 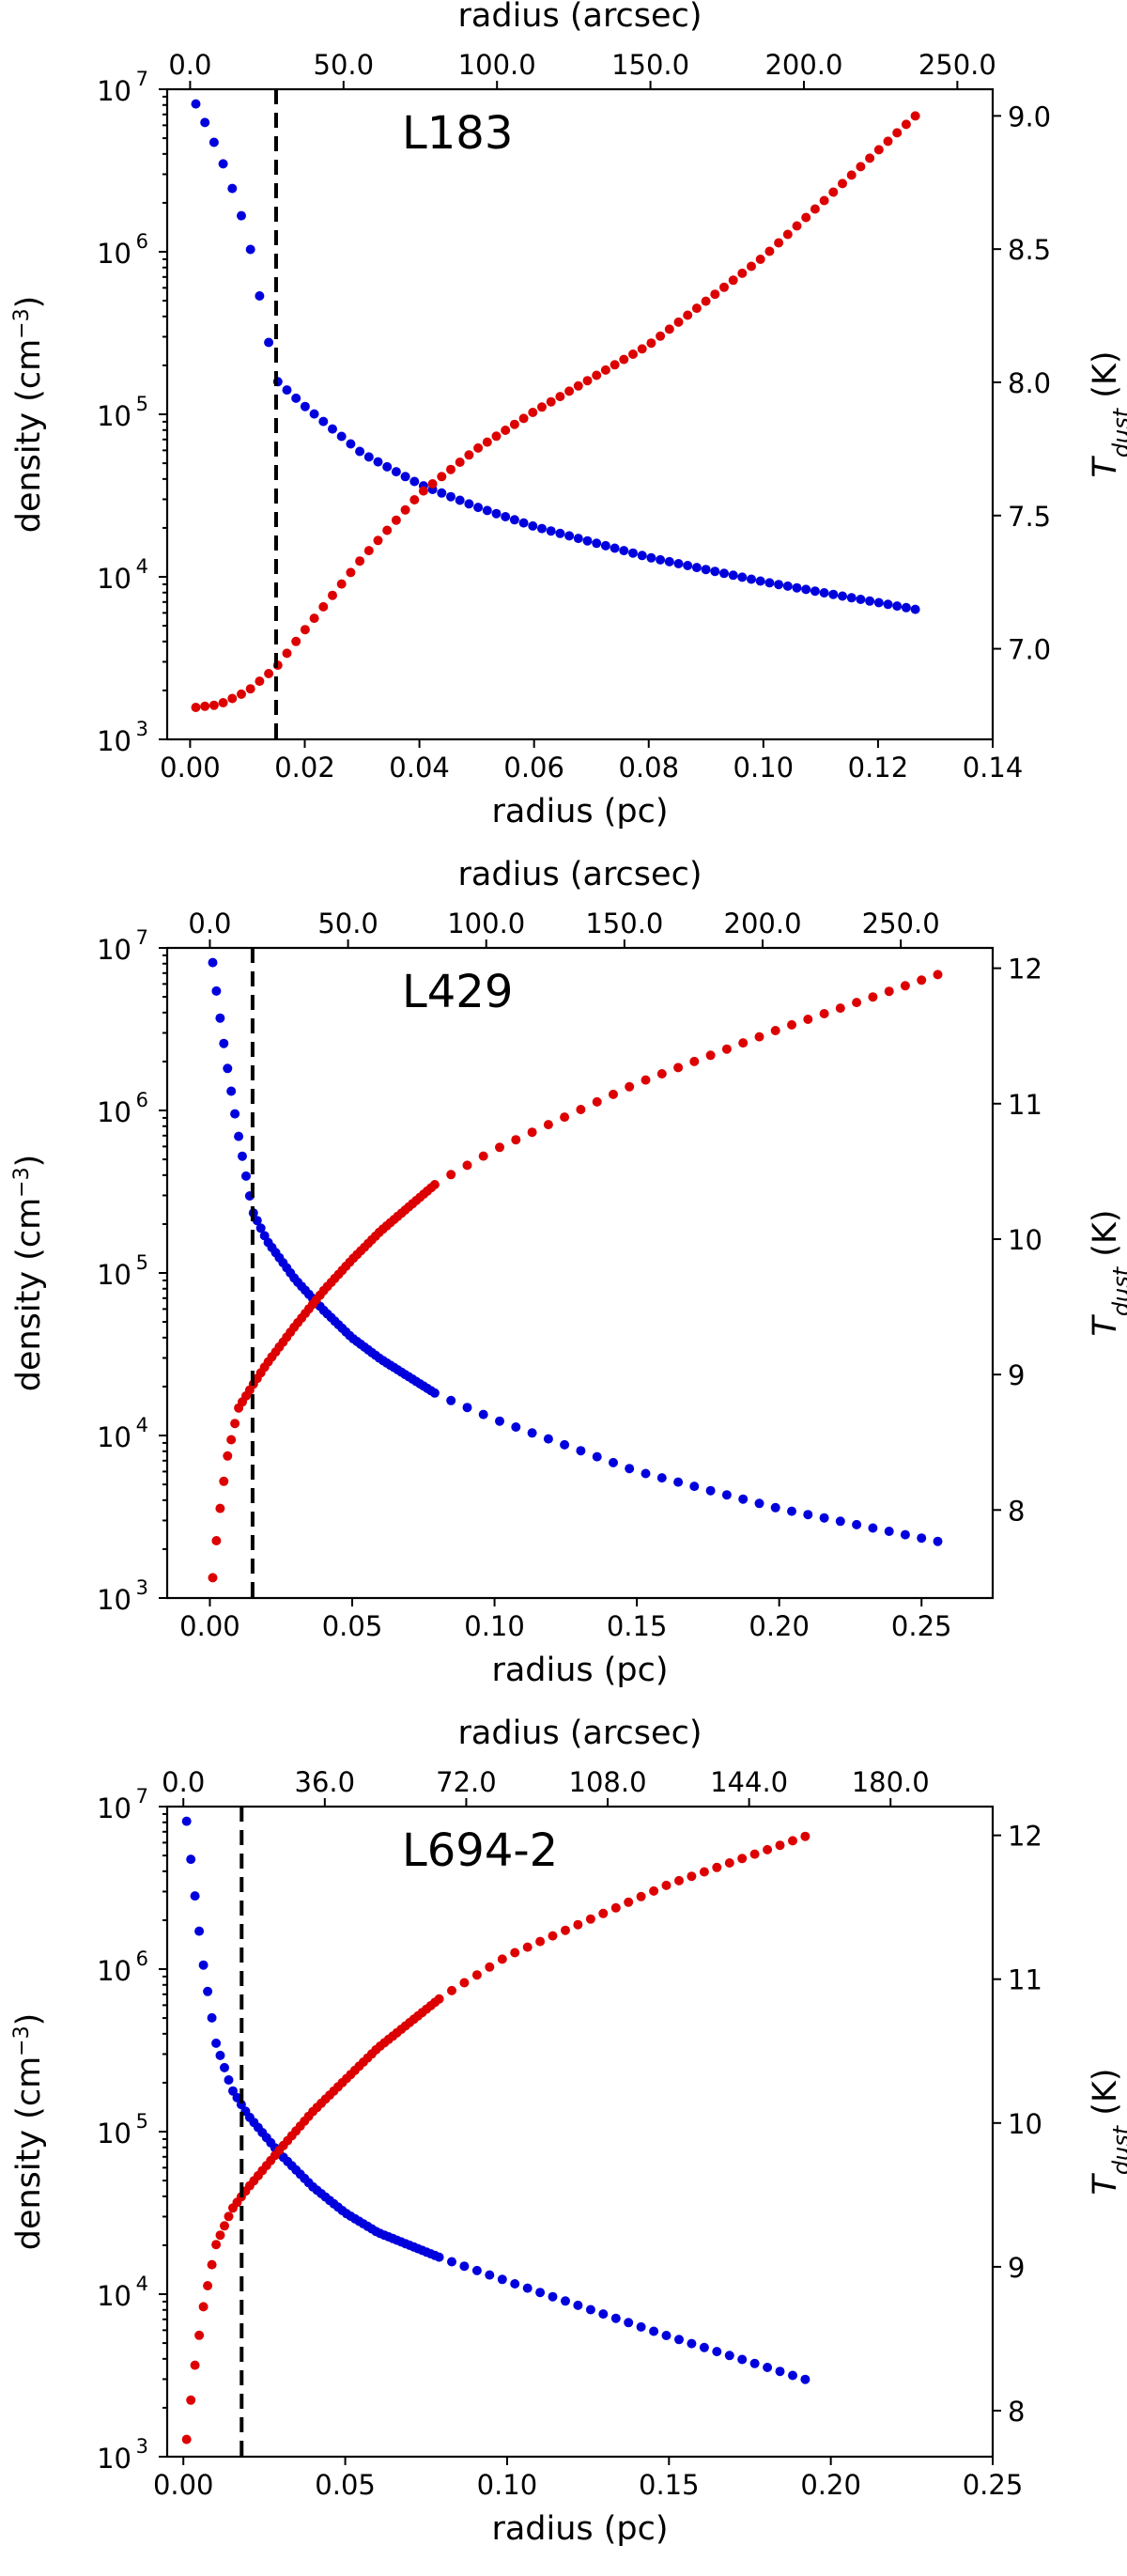 I want to click on y2-axis-label-symbol: T, so click(x=1106, y=1326).